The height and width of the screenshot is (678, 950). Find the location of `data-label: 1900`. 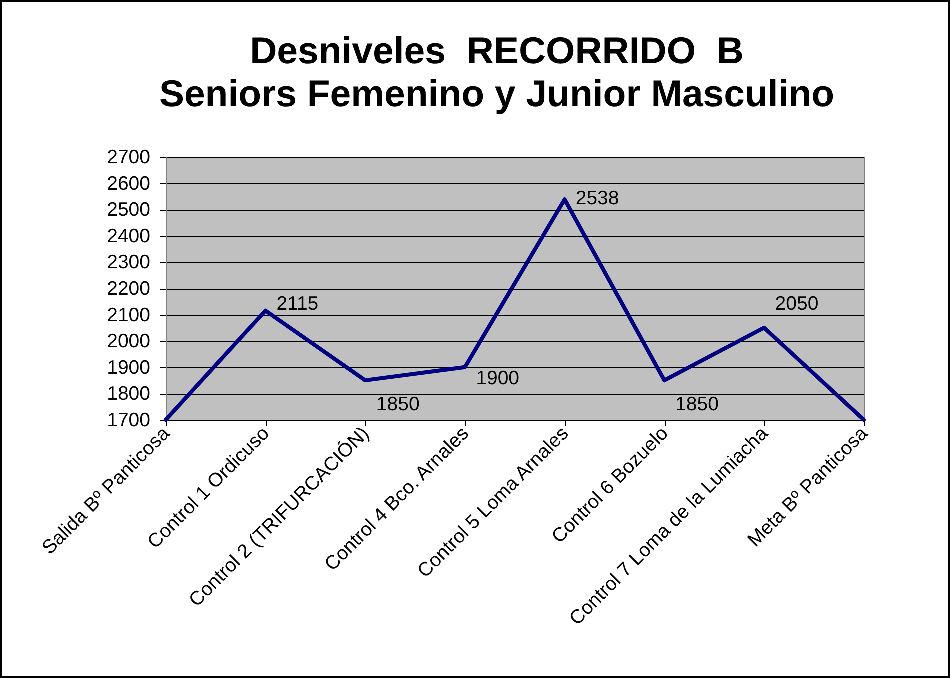

data-label: 1900 is located at coordinates (498, 378).